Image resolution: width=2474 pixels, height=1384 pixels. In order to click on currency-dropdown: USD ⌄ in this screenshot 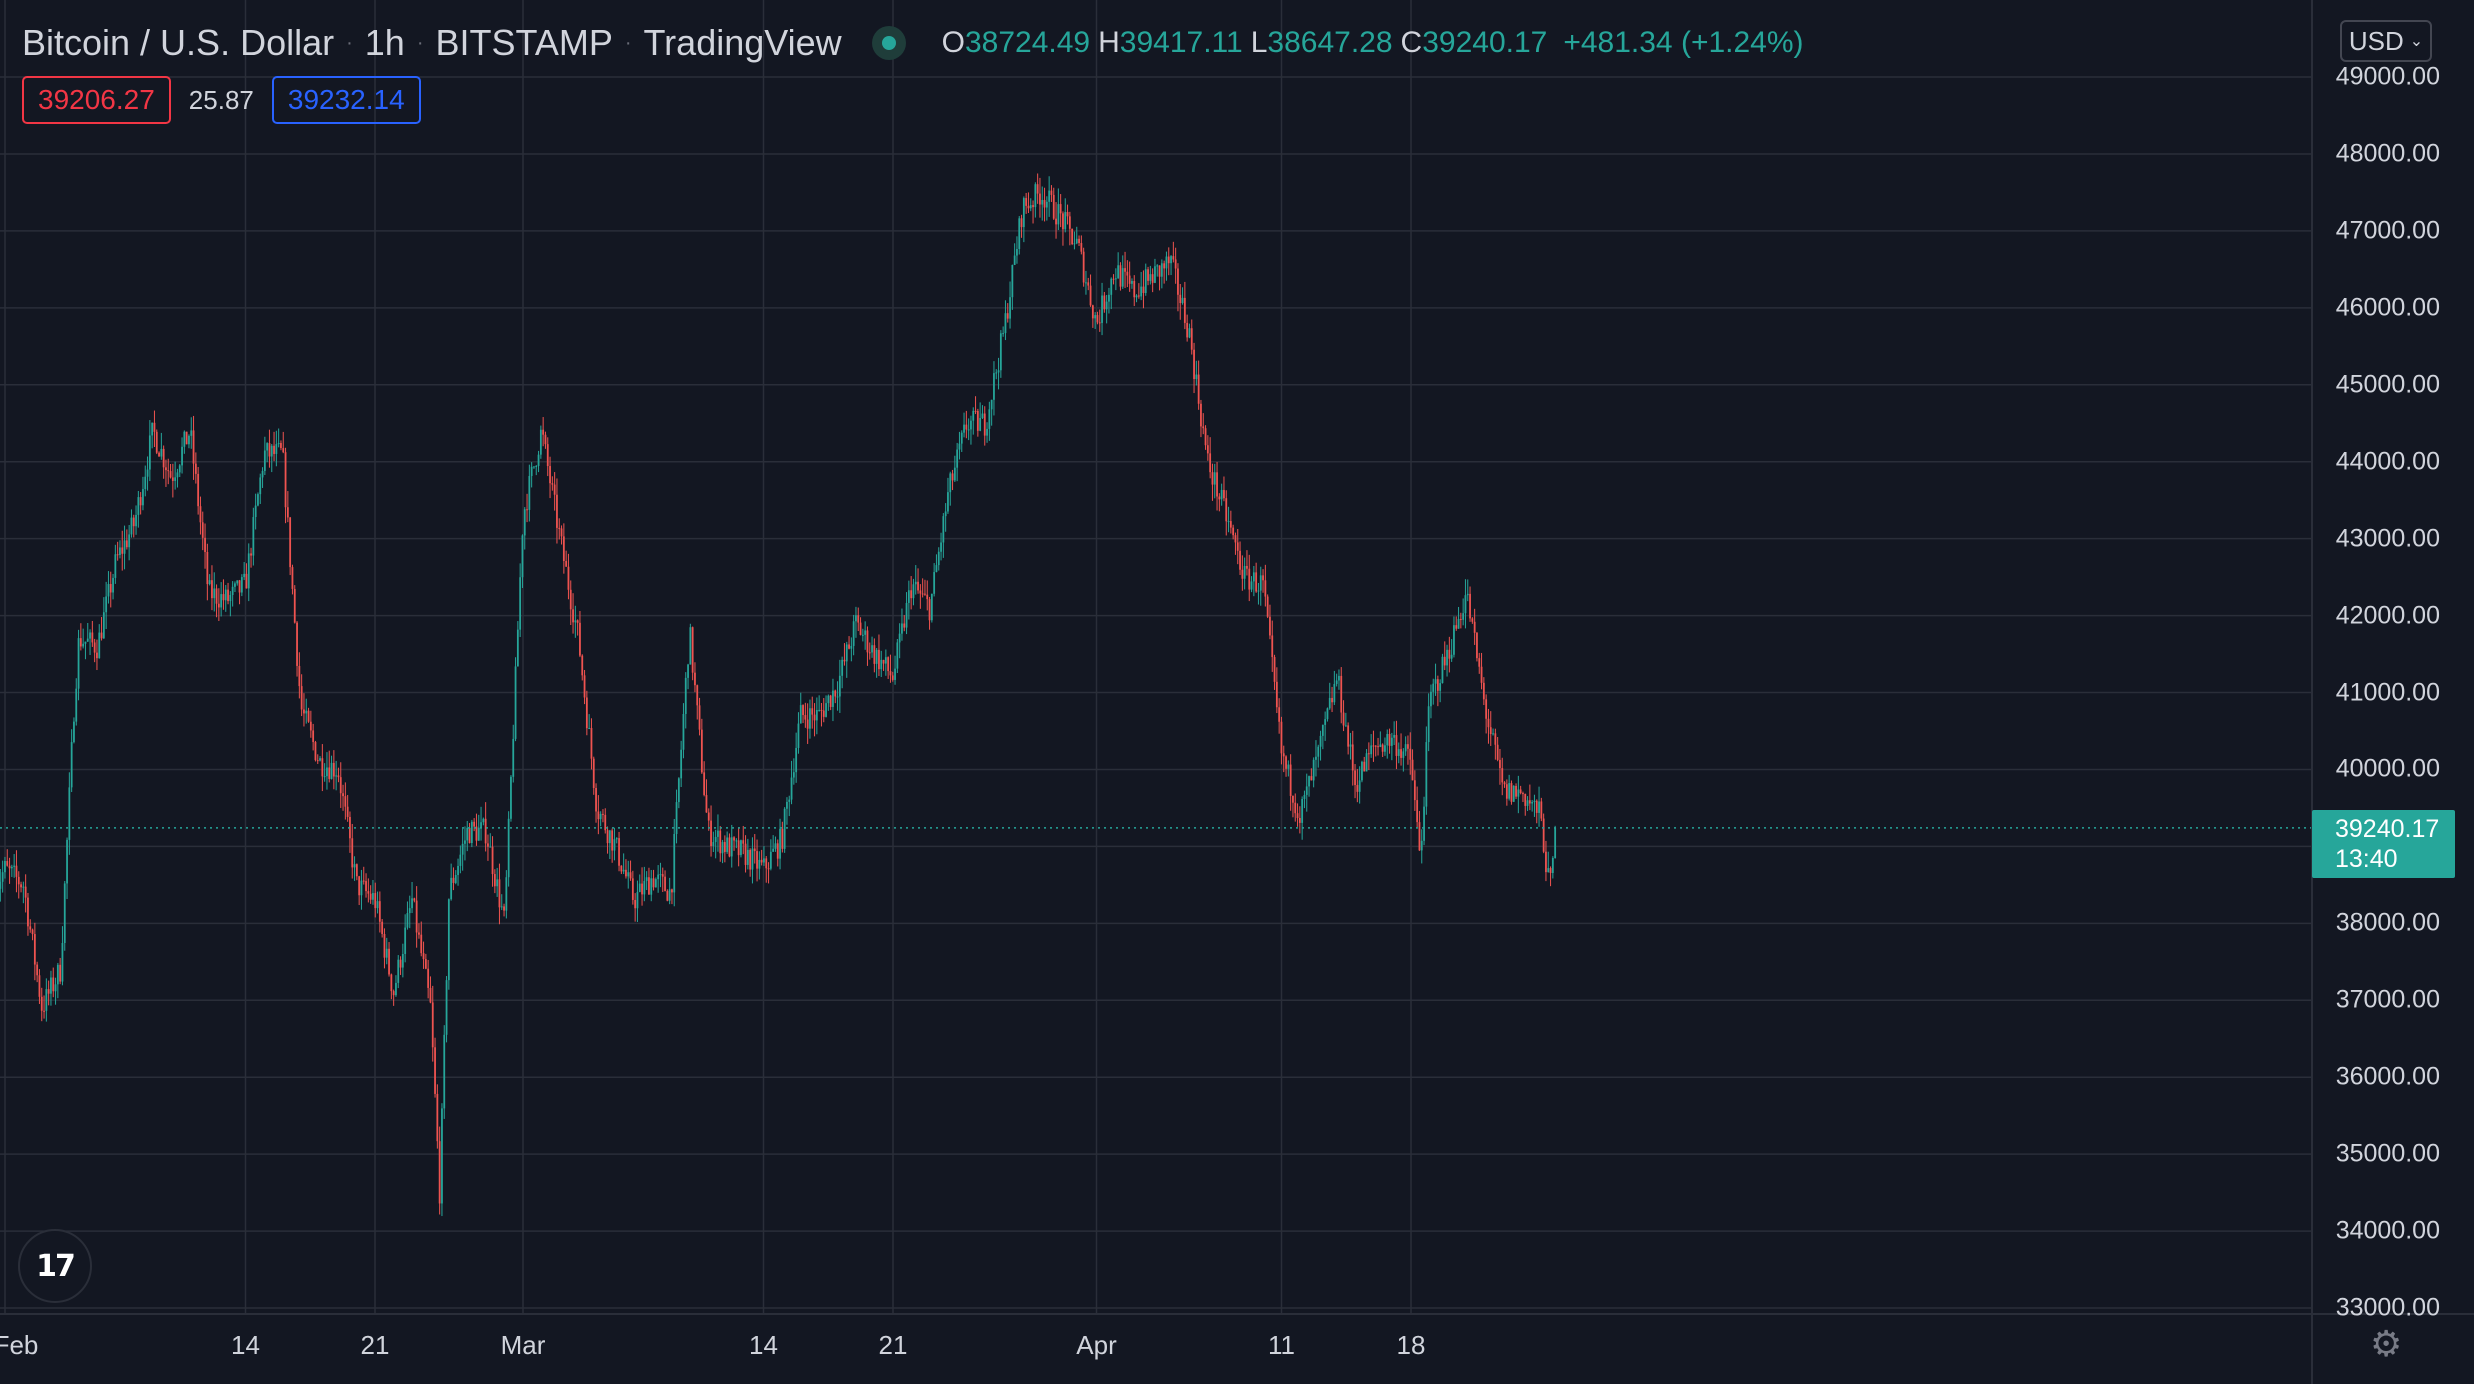, I will do `click(2386, 41)`.